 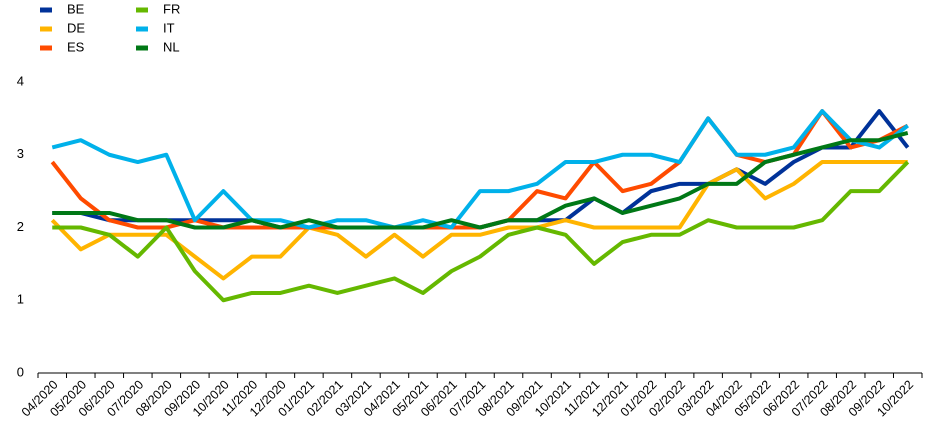 What do you see at coordinates (20, 80) in the screenshot?
I see `y-tick-label: 4` at bounding box center [20, 80].